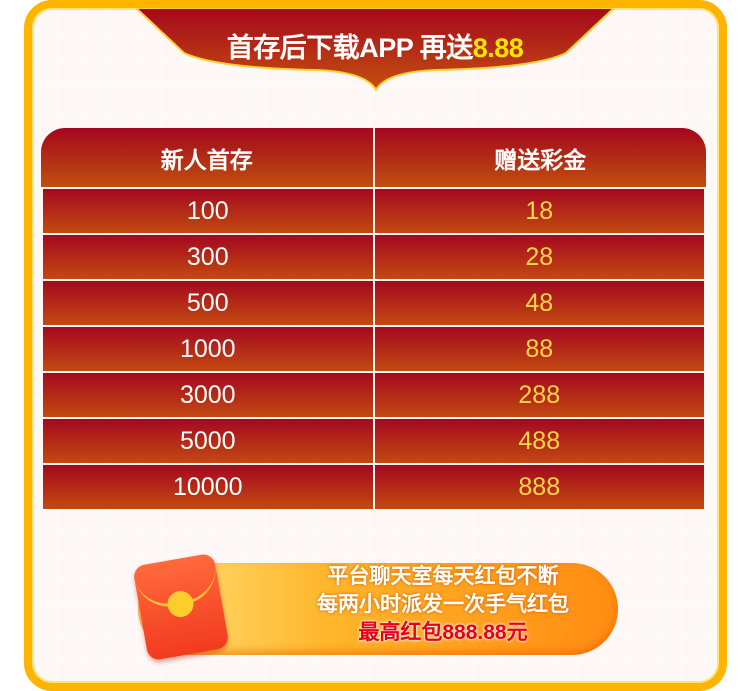  What do you see at coordinates (208, 487) in the screenshot?
I see `deposit-cell: 10000` at bounding box center [208, 487].